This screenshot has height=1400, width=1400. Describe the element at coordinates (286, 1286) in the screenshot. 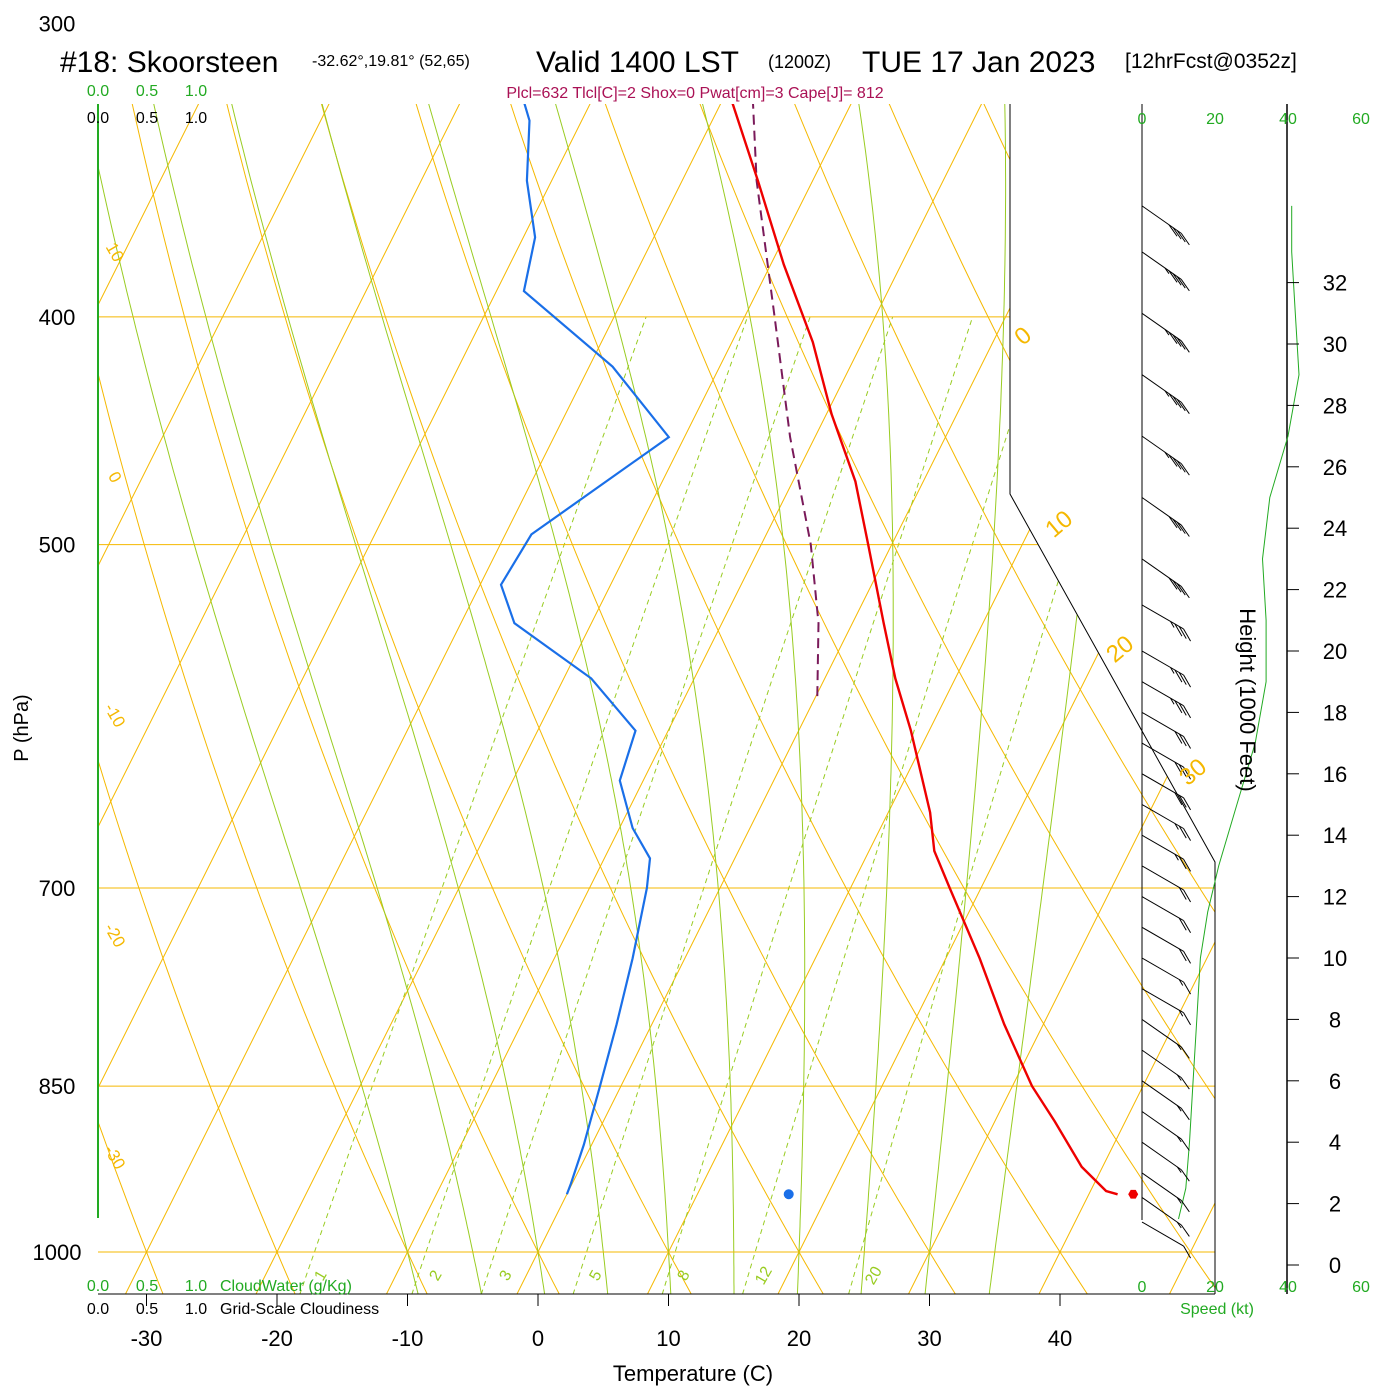

I see `cloudwater-label: CloudWater (g/Kg)` at that location.